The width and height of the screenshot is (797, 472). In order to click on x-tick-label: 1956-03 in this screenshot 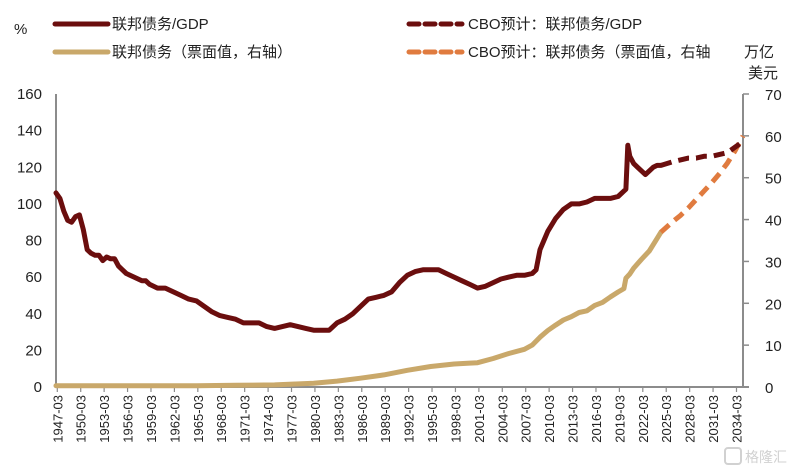, I will do `click(128, 419)`.